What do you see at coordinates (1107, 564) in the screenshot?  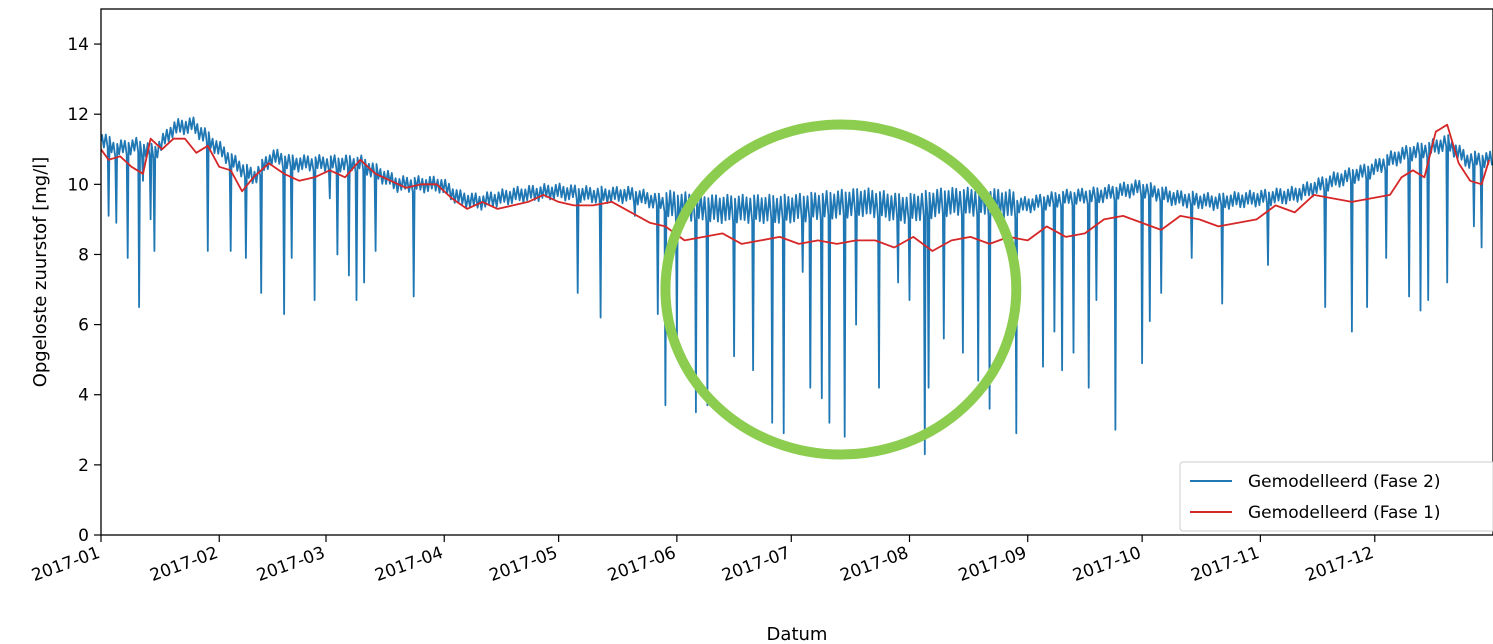 I see `x-tick-label: 2017-10` at bounding box center [1107, 564].